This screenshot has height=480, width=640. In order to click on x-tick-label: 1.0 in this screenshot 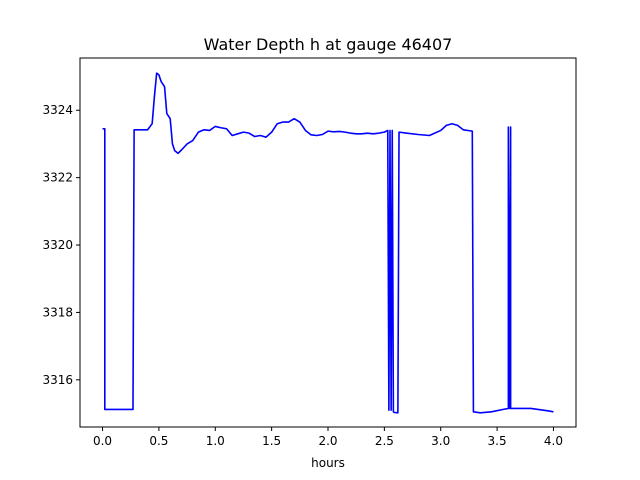, I will do `click(215, 441)`.